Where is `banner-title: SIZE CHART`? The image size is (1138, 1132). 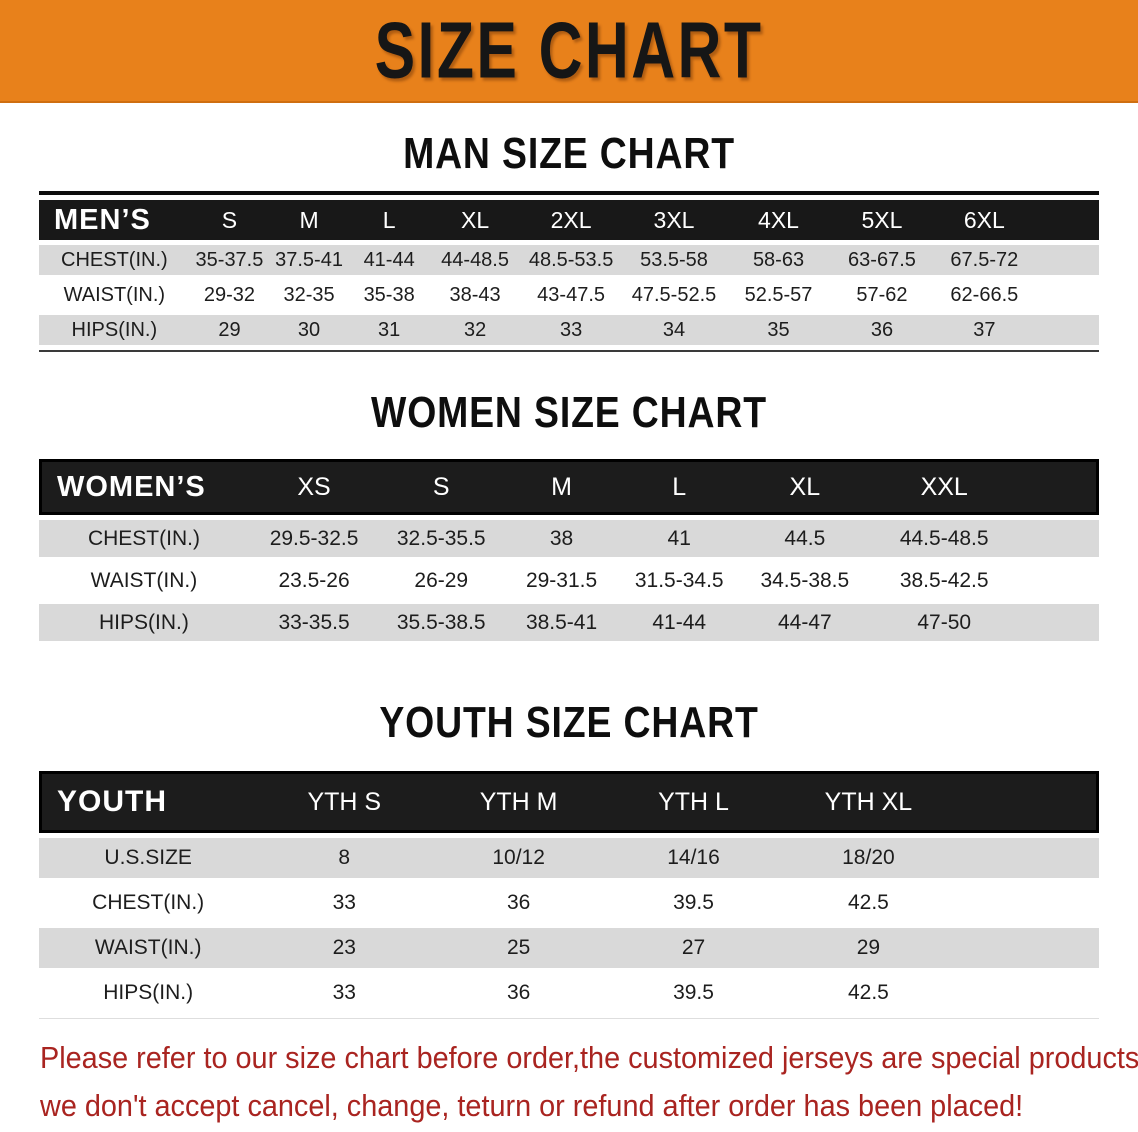 banner-title: SIZE CHART is located at coordinates (569, 50).